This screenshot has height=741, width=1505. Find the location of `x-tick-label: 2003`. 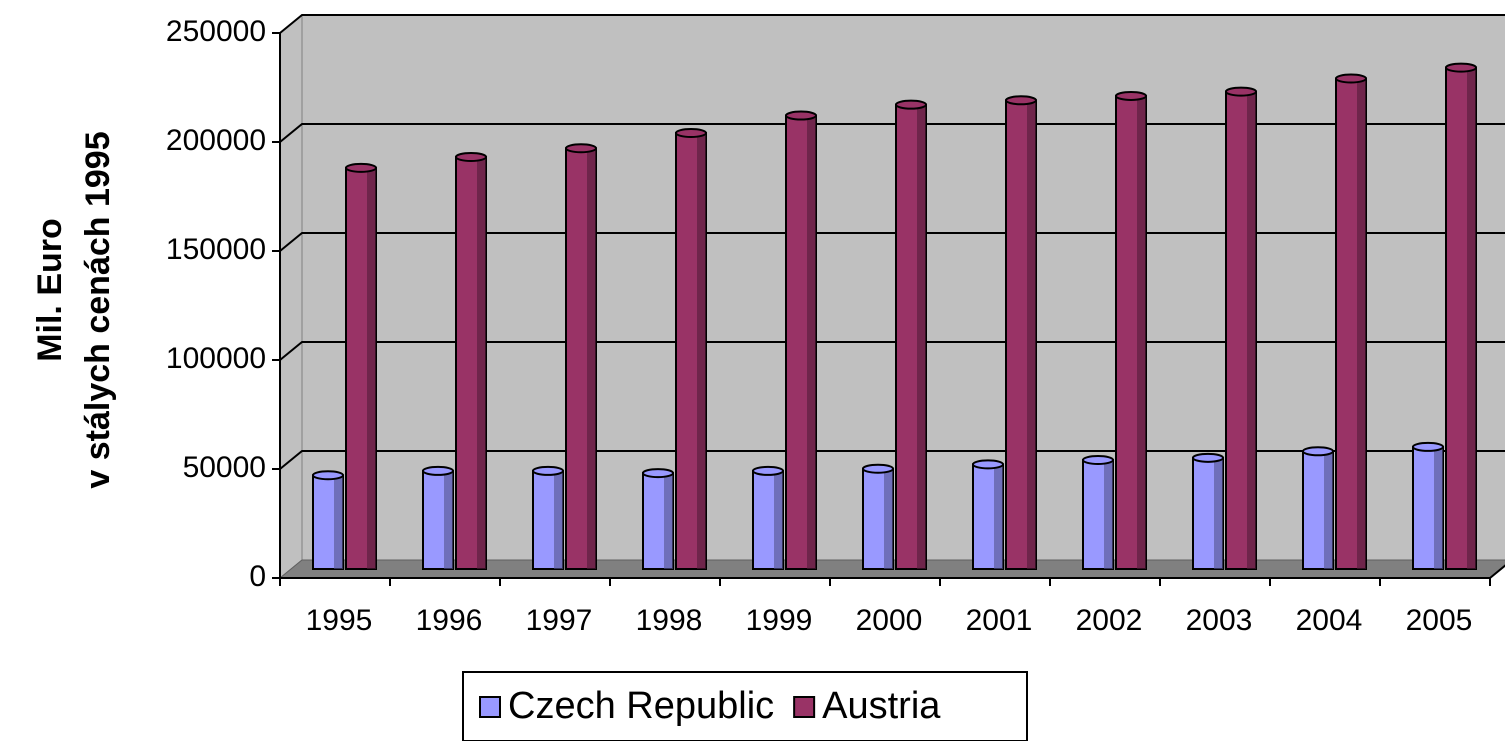

x-tick-label: 2003 is located at coordinates (1219, 620).